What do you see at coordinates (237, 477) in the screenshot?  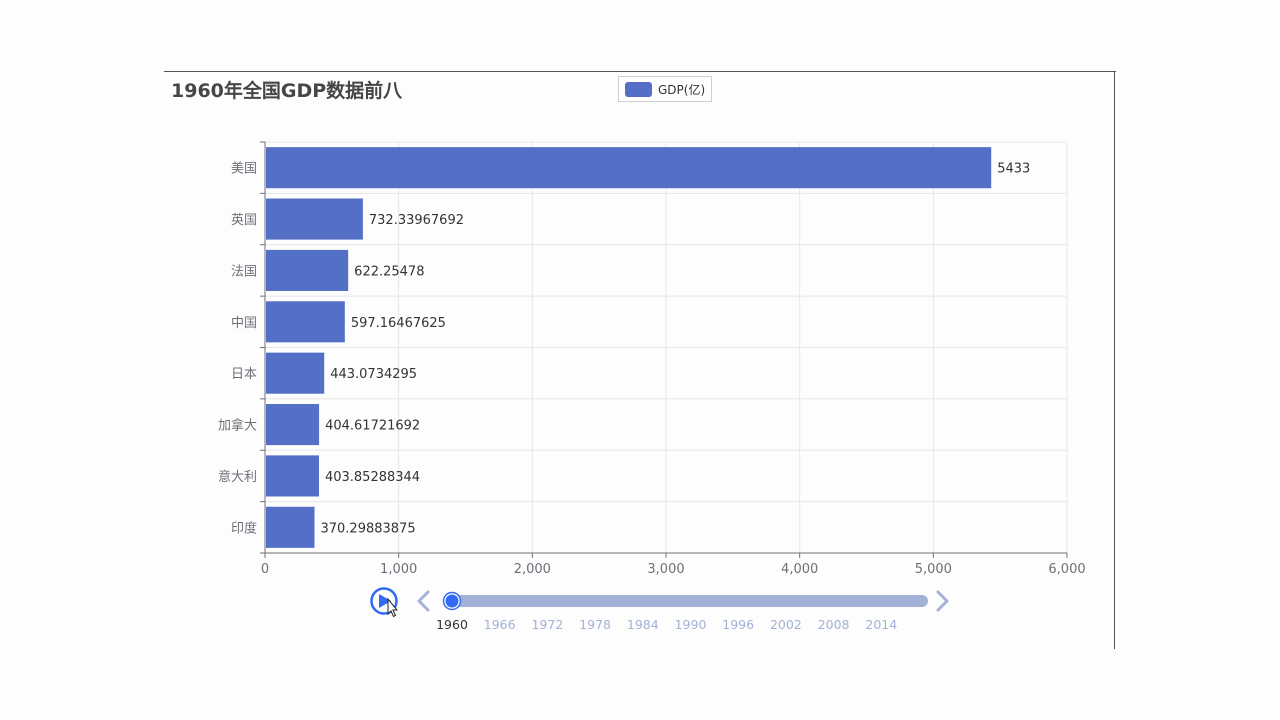 I see `y-tick-label: 意大利` at bounding box center [237, 477].